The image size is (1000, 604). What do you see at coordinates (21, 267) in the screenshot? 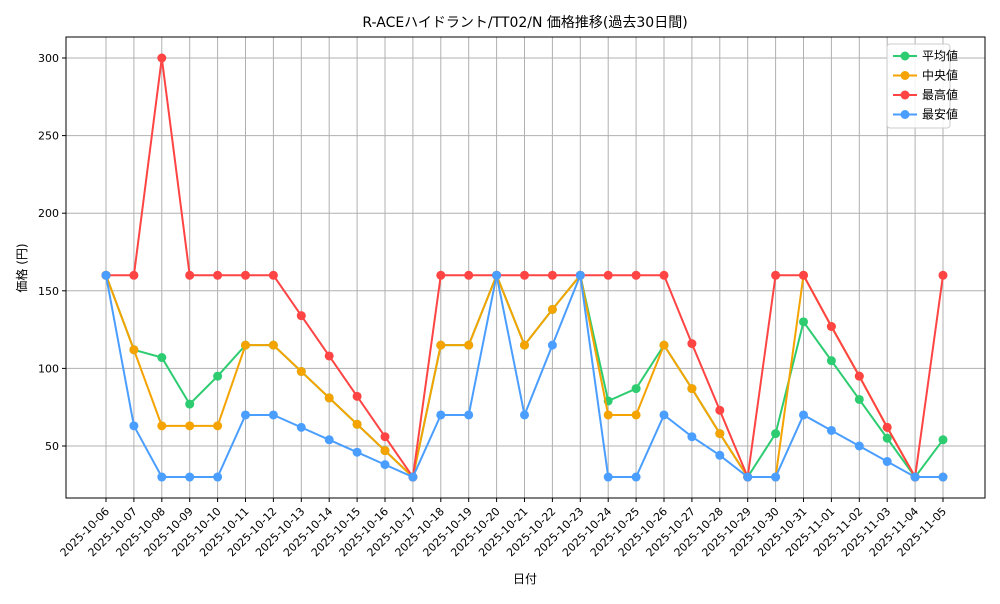
I see `y-axis-label: 価格 (円)` at bounding box center [21, 267].